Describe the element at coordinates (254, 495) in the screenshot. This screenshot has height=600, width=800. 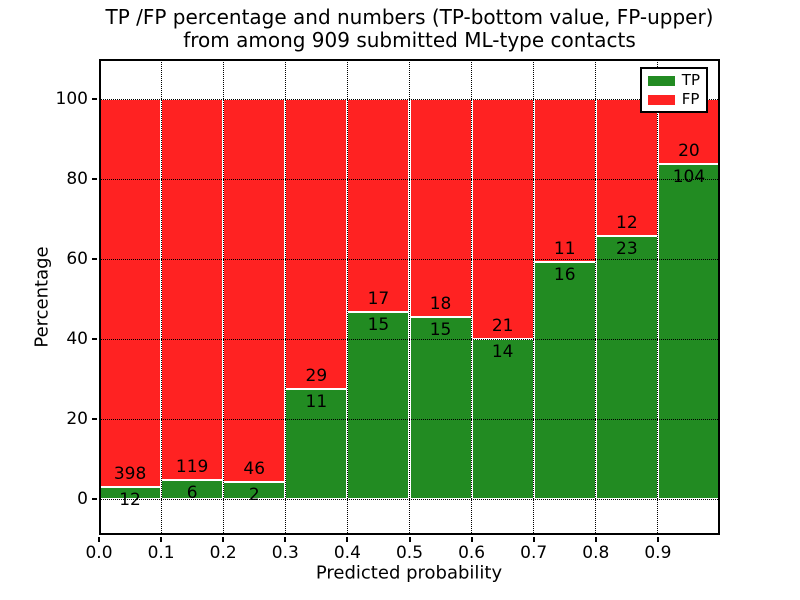
I see `bar-label-tp: 2` at that location.